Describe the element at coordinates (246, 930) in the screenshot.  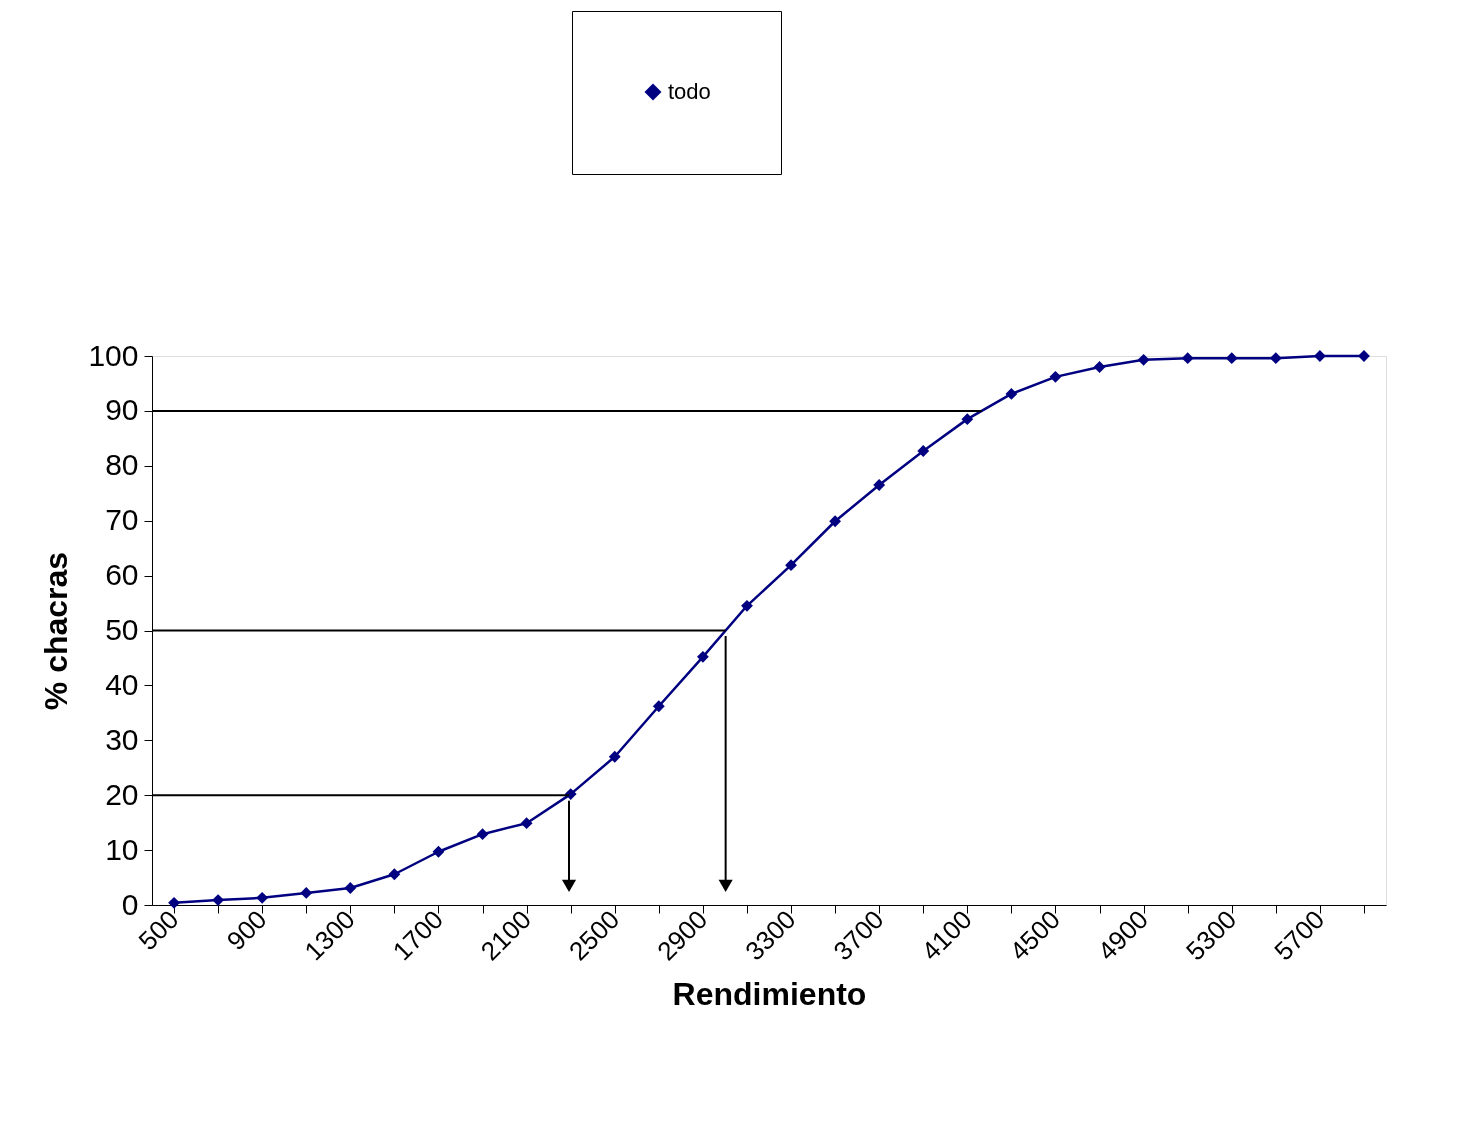
I see `x-tick-label: 900` at that location.